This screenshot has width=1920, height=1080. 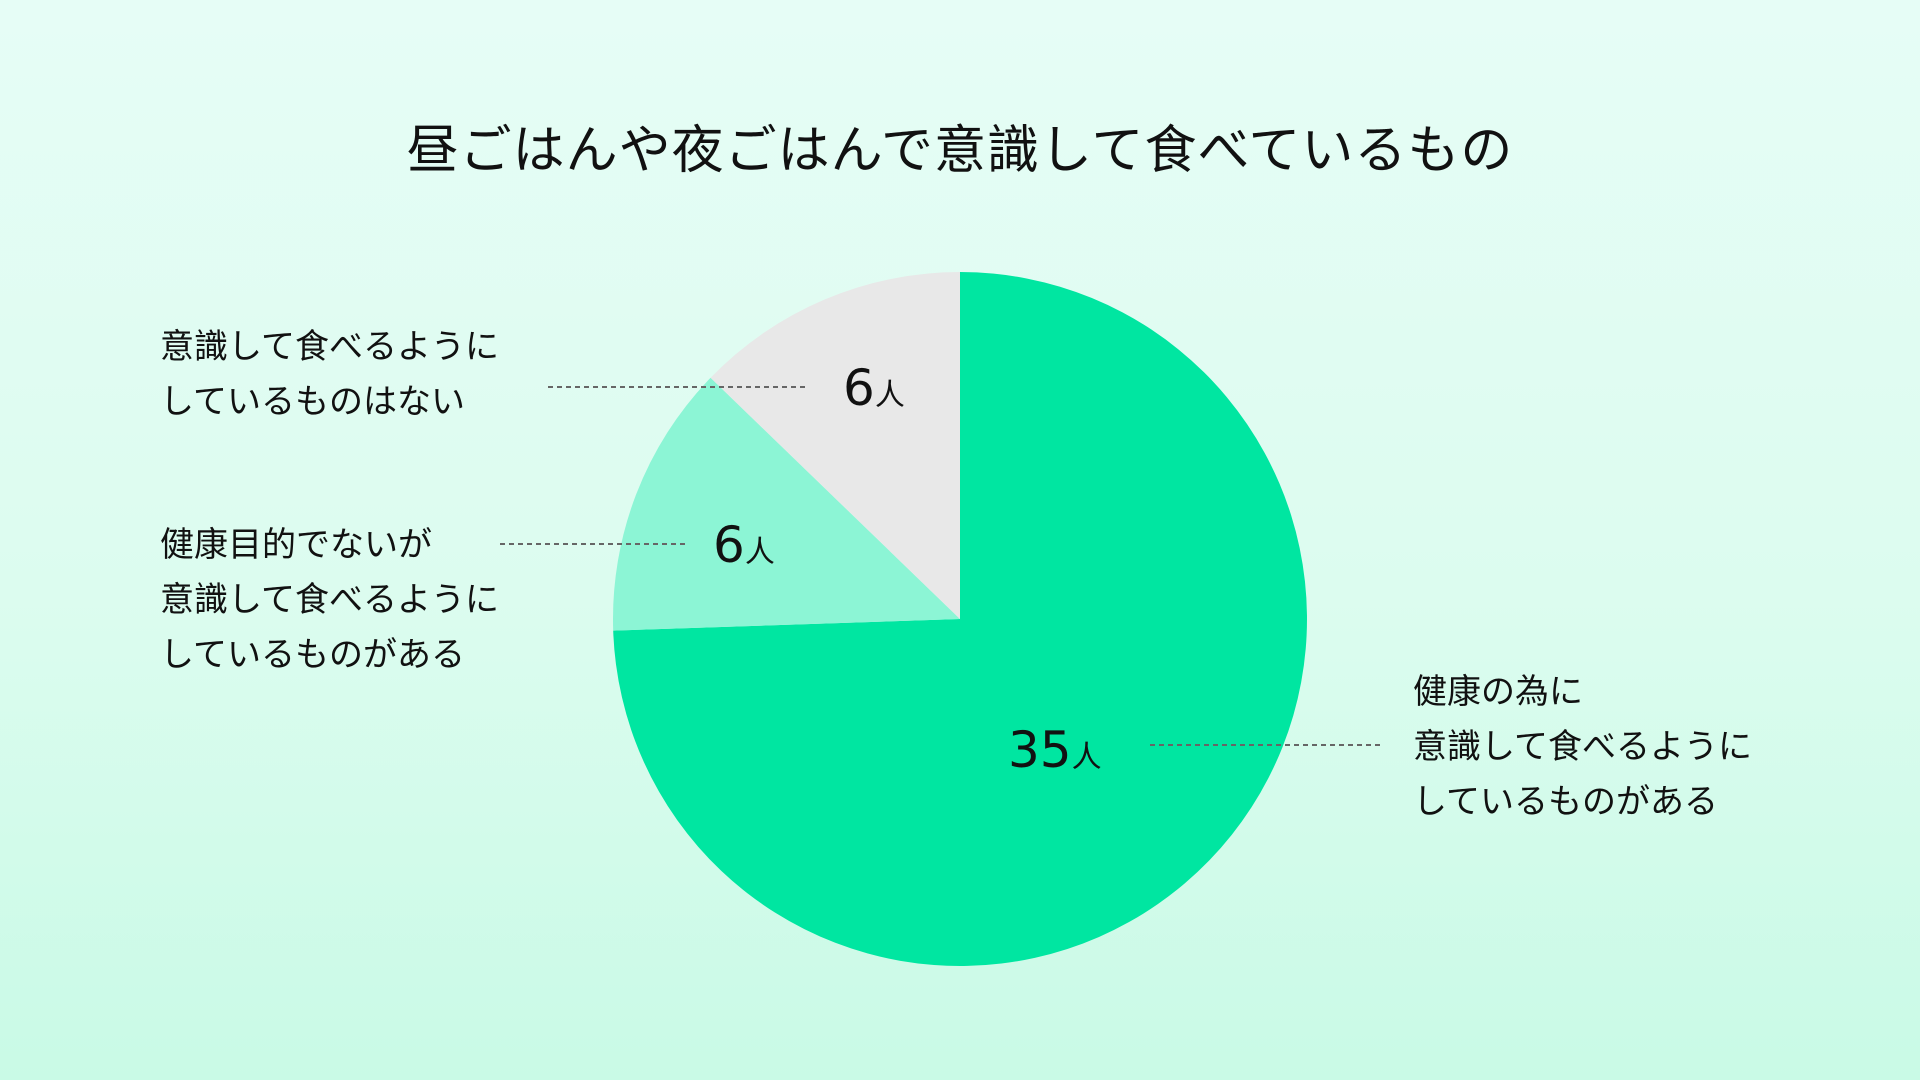 What do you see at coordinates (1565, 802) in the screenshot?
I see `slice-label-health-line-3: しているものがある` at bounding box center [1565, 802].